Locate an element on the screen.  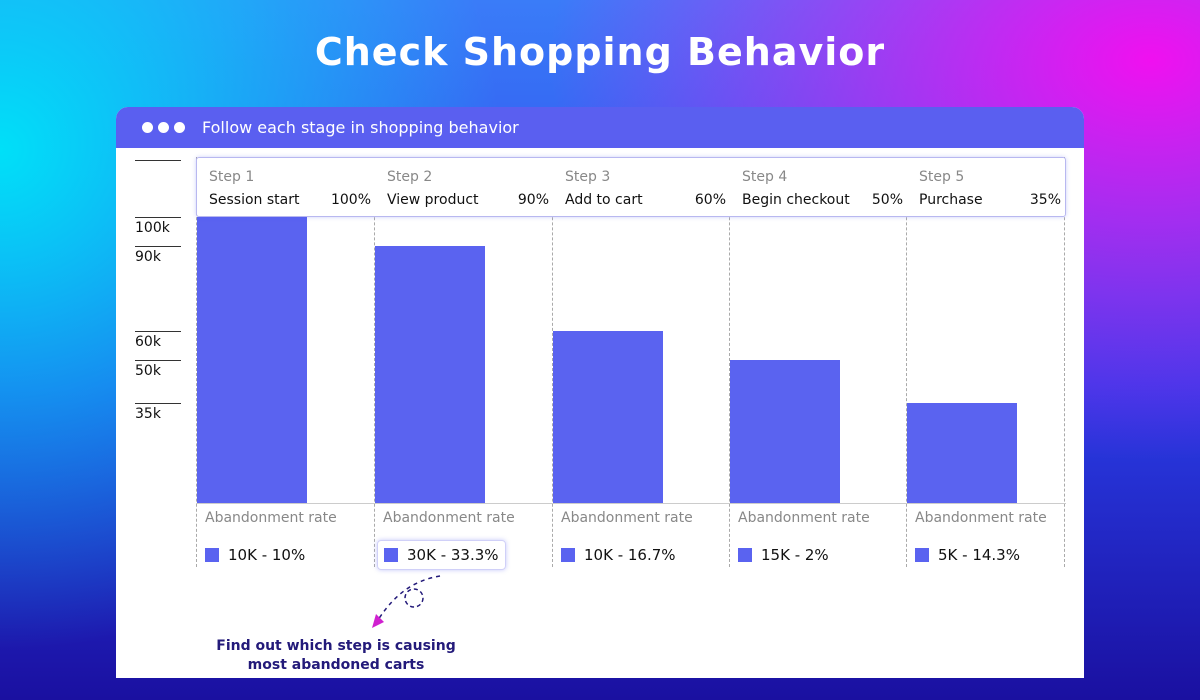
step-number: Step 5 is located at coordinates (942, 177).